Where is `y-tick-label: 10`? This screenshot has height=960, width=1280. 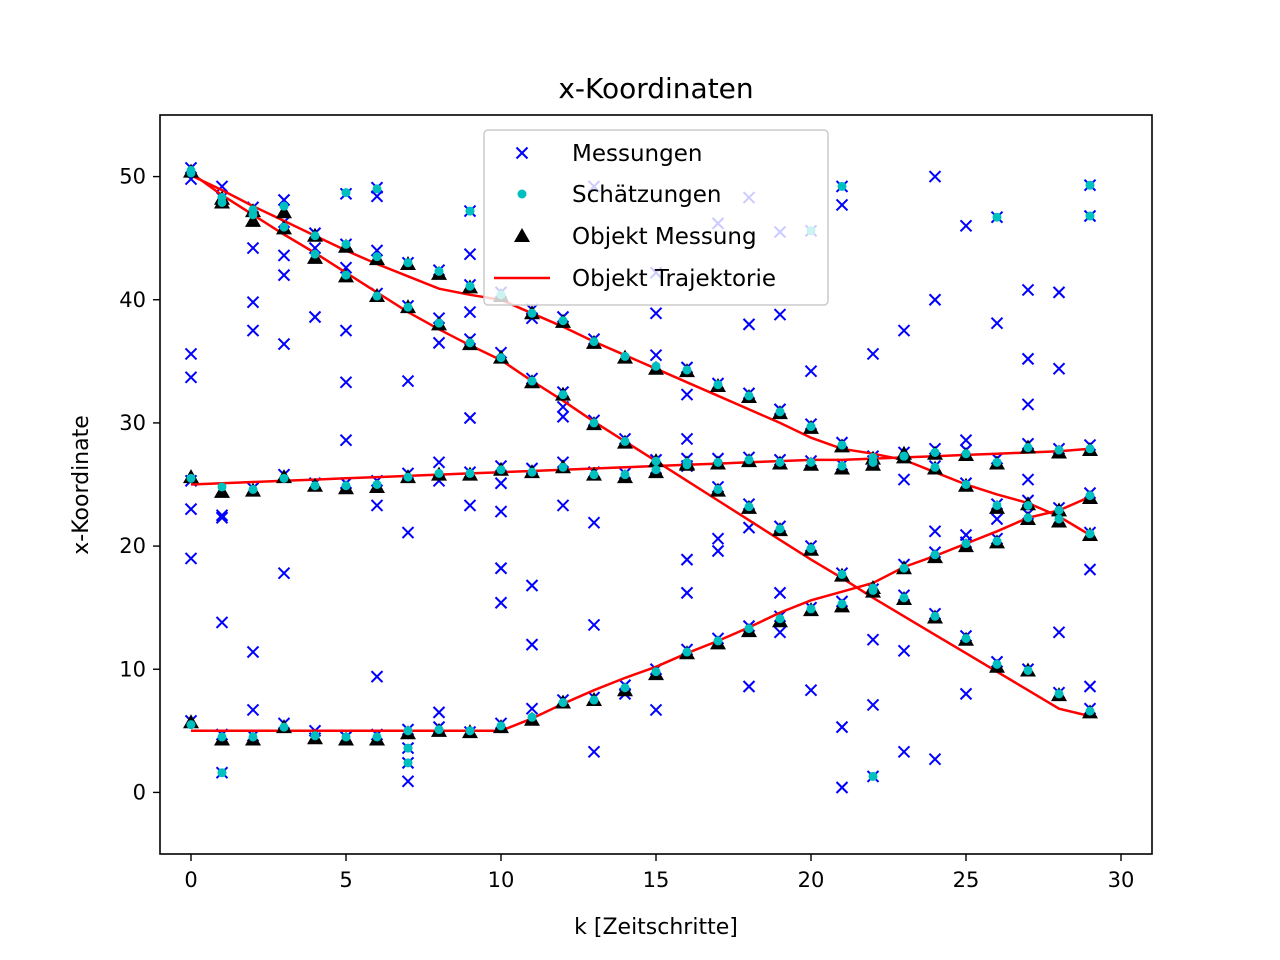 y-tick-label: 10 is located at coordinates (132, 669).